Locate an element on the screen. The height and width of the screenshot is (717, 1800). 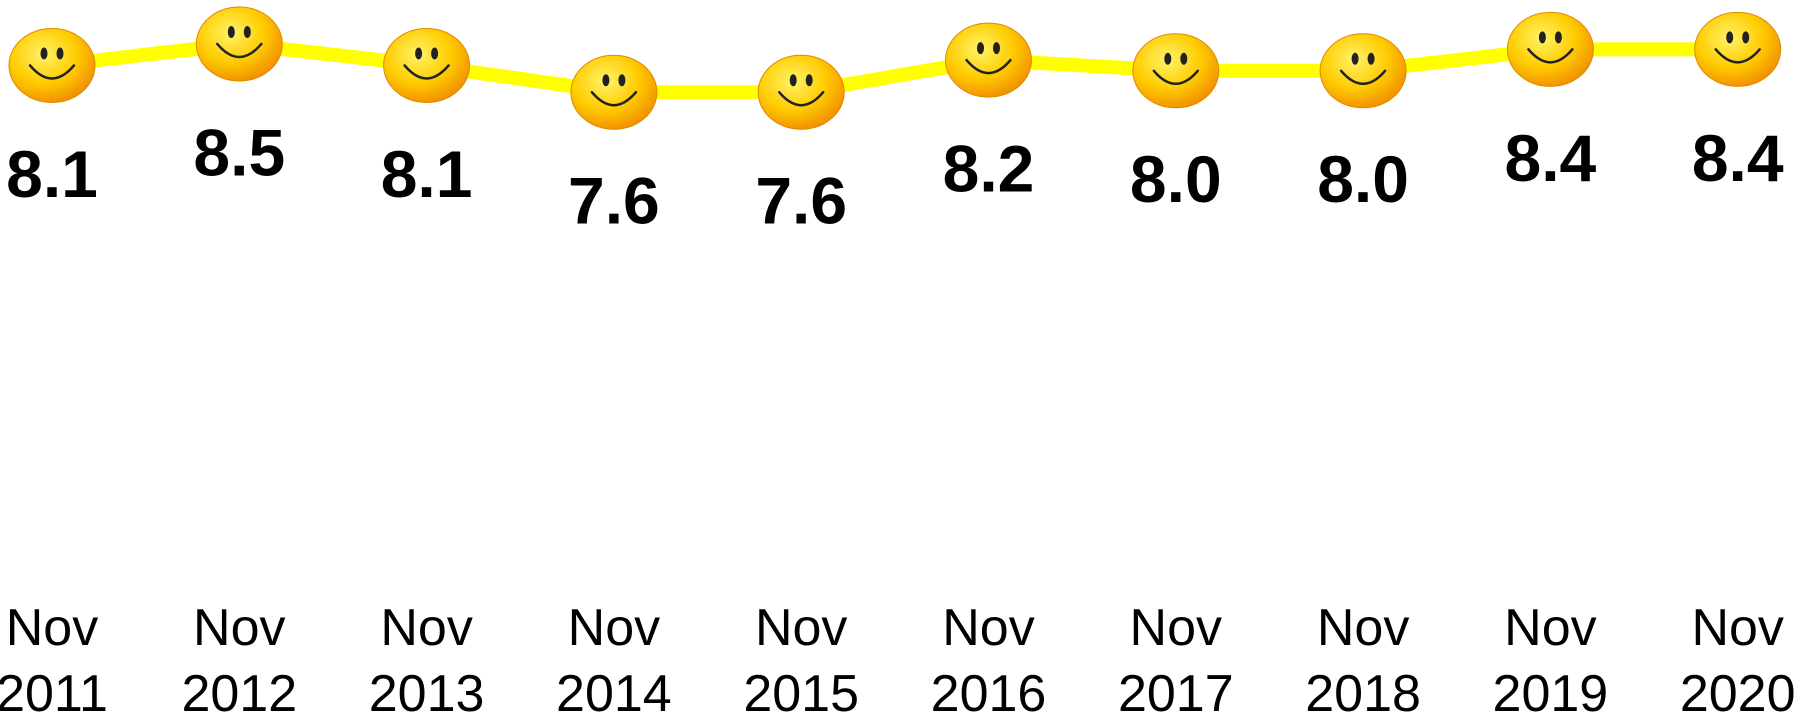
x-tick-label: Nov 2018 is located at coordinates (1363, 658).